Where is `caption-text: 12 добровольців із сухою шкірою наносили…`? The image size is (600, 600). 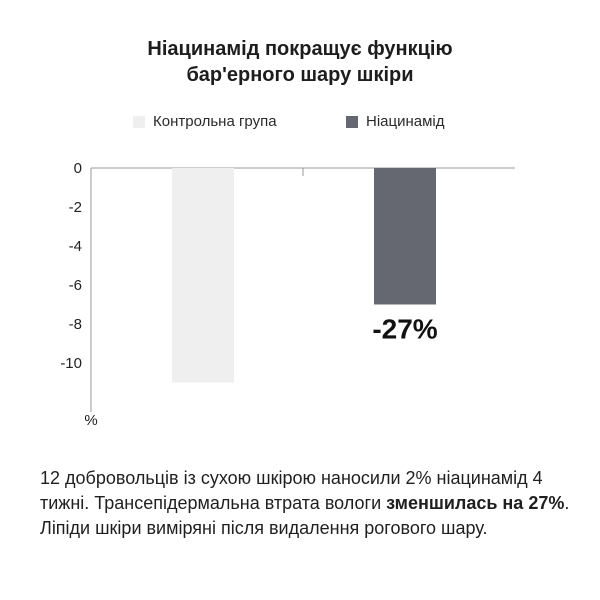 caption-text: 12 добровольців із сухою шкірою наносили… is located at coordinates (310, 503).